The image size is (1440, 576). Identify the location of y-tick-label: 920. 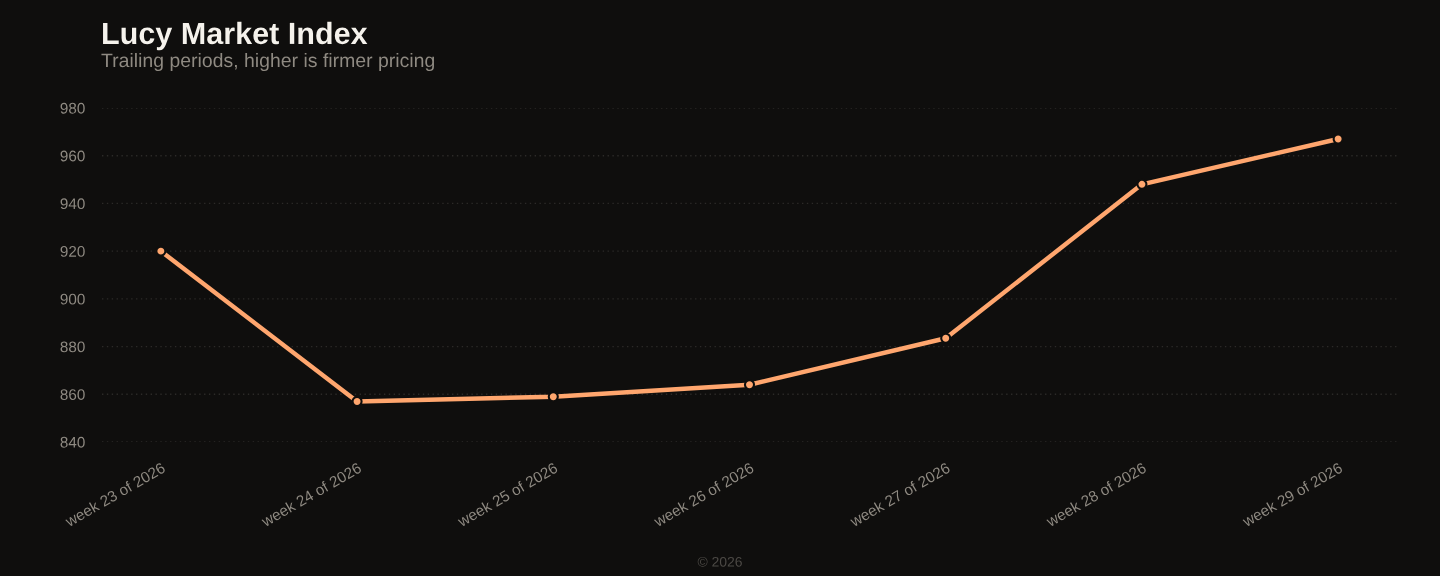
(72, 251).